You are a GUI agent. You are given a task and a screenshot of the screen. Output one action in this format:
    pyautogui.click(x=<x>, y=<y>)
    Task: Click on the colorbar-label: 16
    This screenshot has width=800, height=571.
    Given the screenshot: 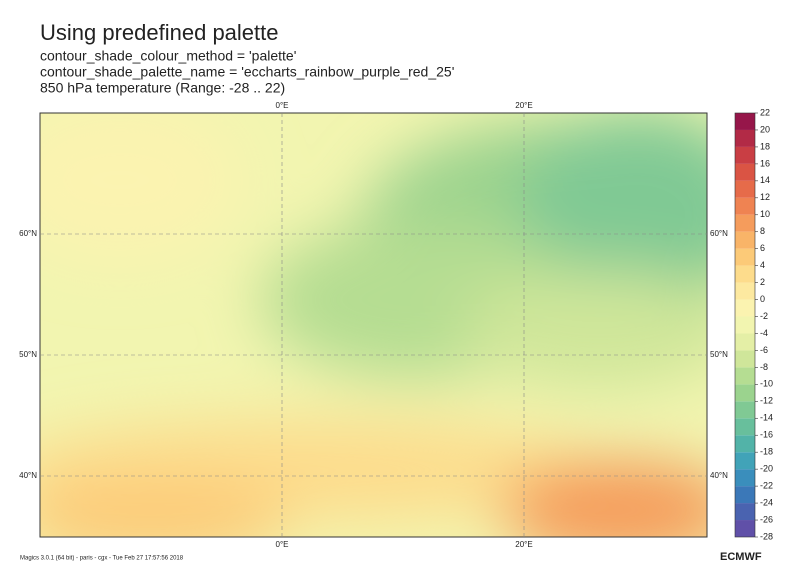 What is the action you would take?
    pyautogui.click(x=765, y=163)
    